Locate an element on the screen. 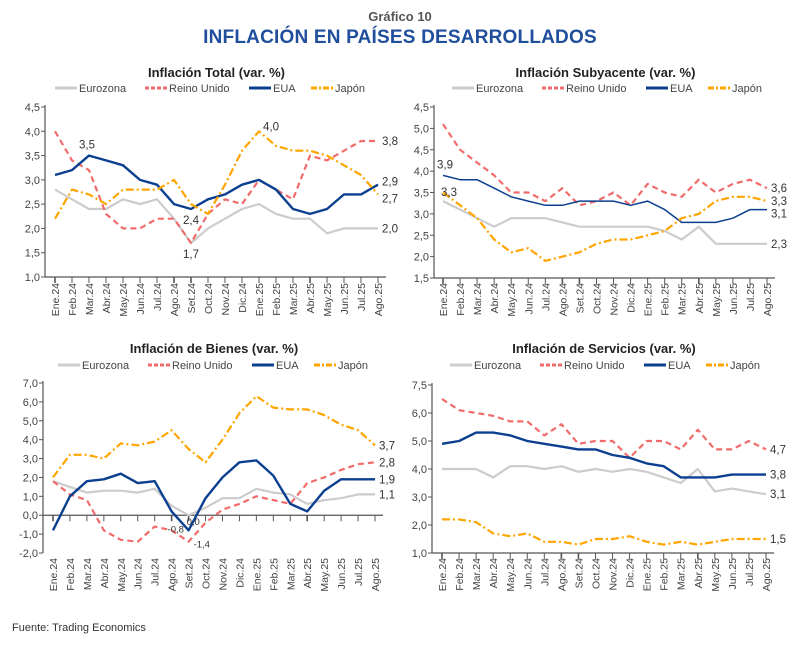  y-tick-label: -2,0 is located at coordinates (28, 554).